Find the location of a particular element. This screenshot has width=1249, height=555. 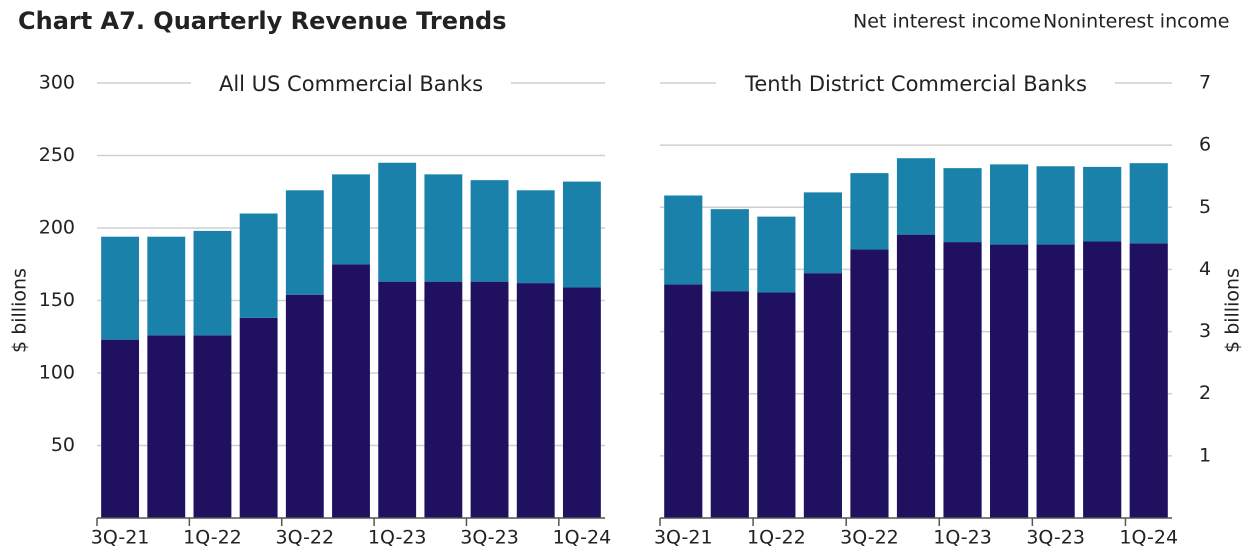

y-tick-label: 250 is located at coordinates (57, 155).